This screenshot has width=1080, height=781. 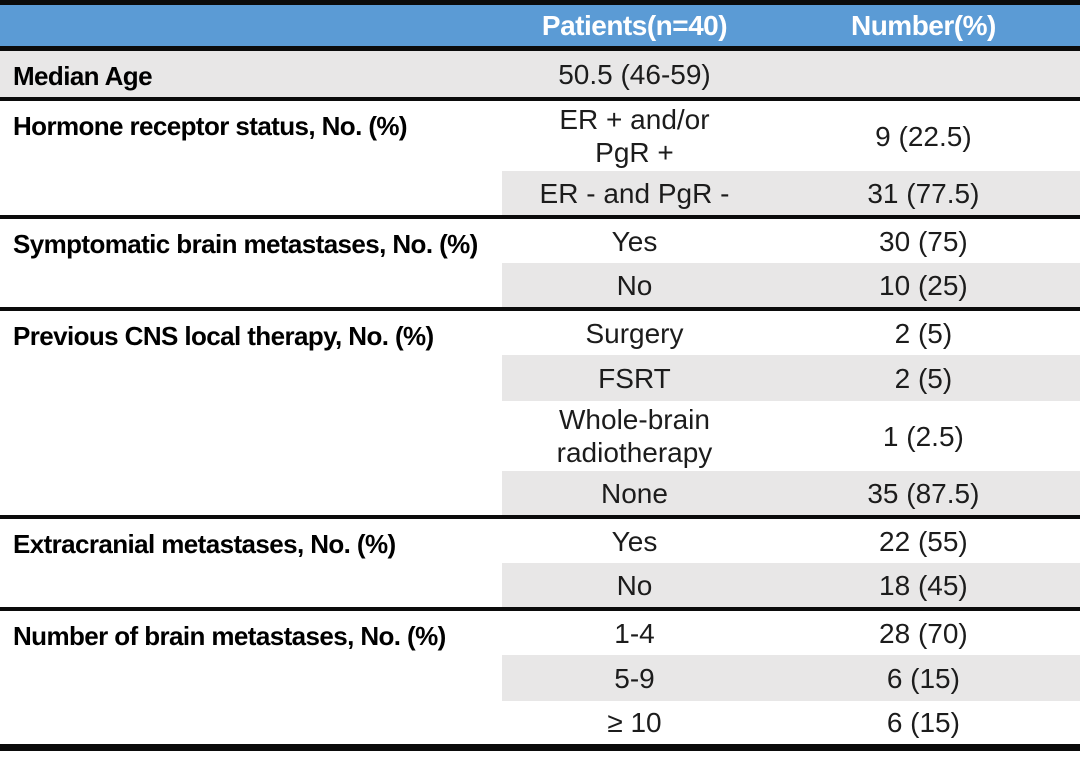 I want to click on category-value-cell: None, so click(x=634, y=494).